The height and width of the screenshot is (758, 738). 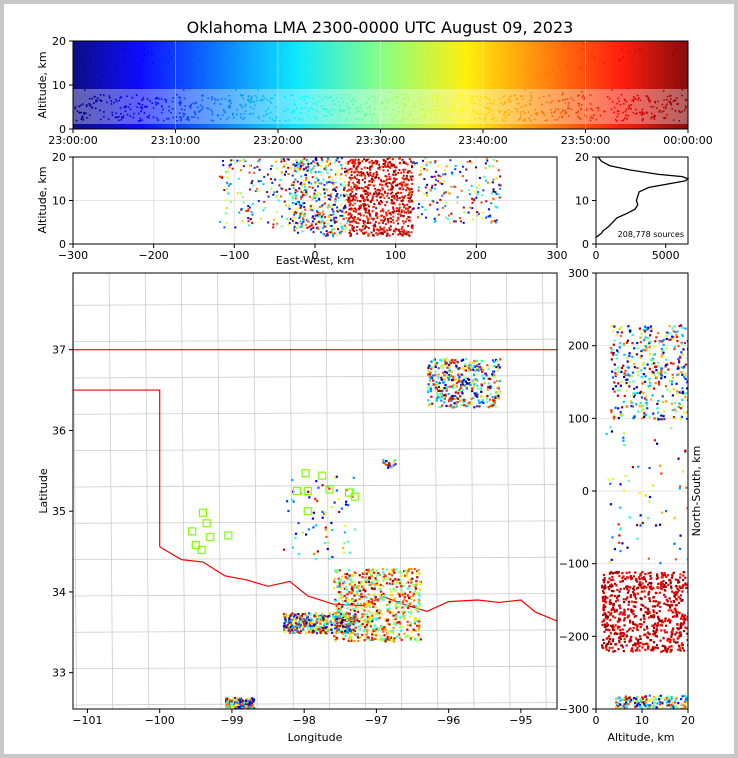 I want to click on lma-station-marker, so click(x=192, y=531).